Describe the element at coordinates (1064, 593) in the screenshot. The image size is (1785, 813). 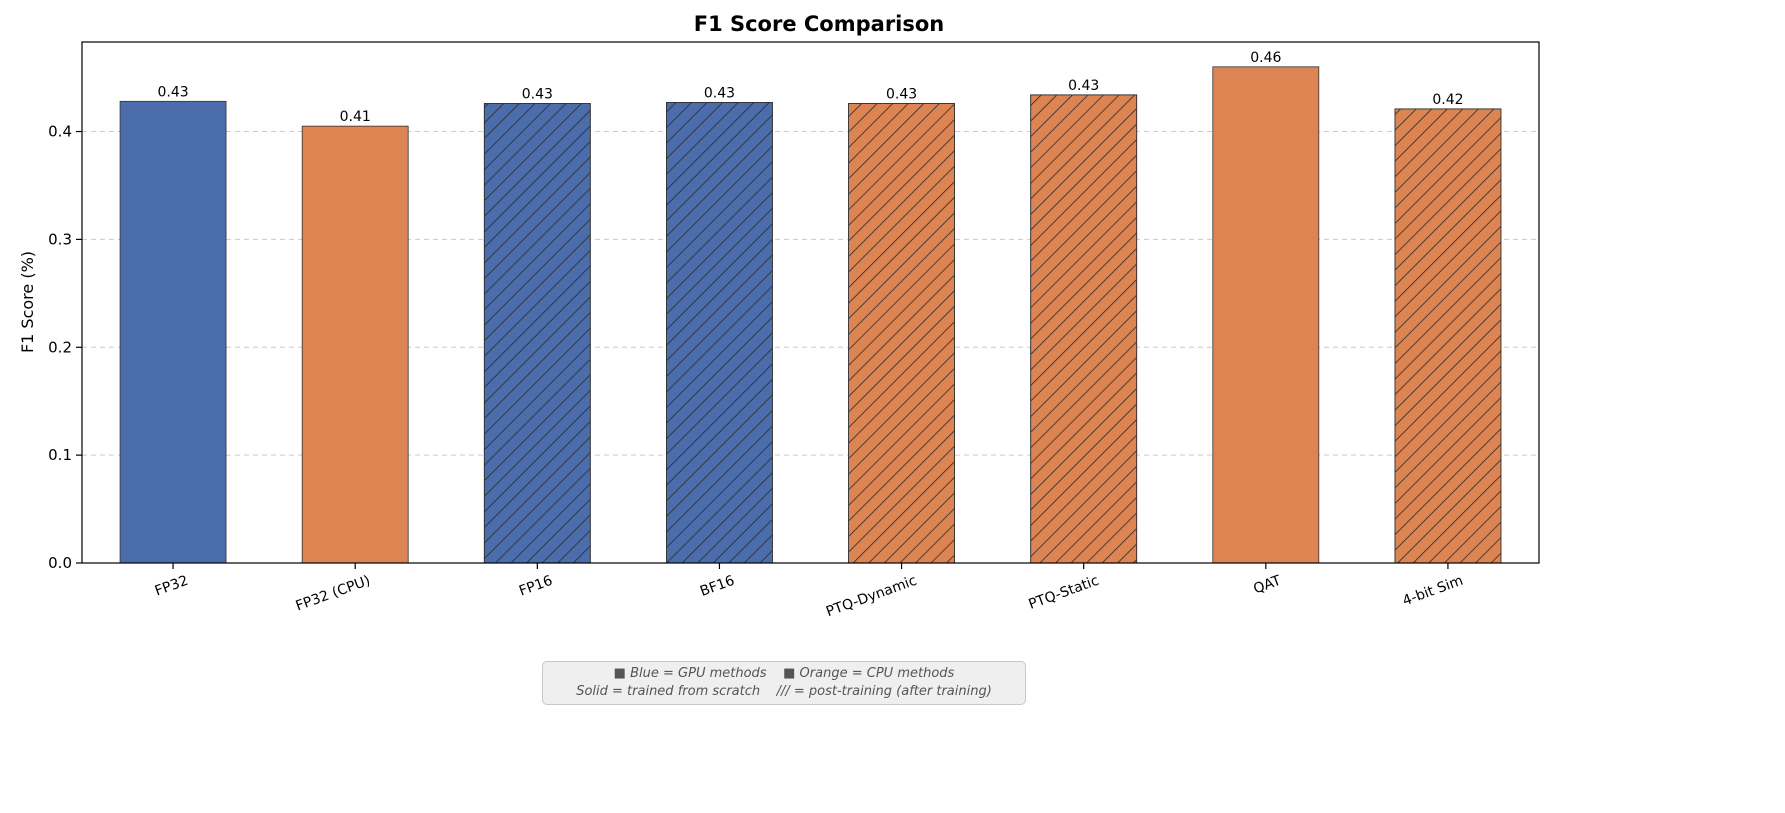
I see `x-tick-label: PTQ-Static` at that location.